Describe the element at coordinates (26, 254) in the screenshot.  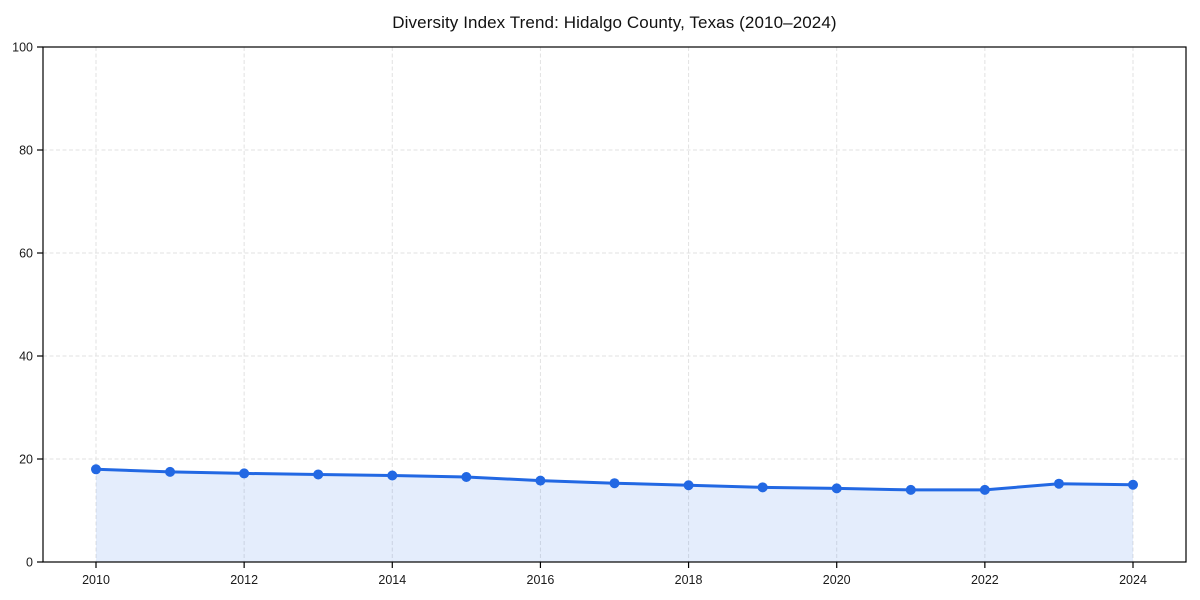
I see `y-tick-label: 60` at that location.